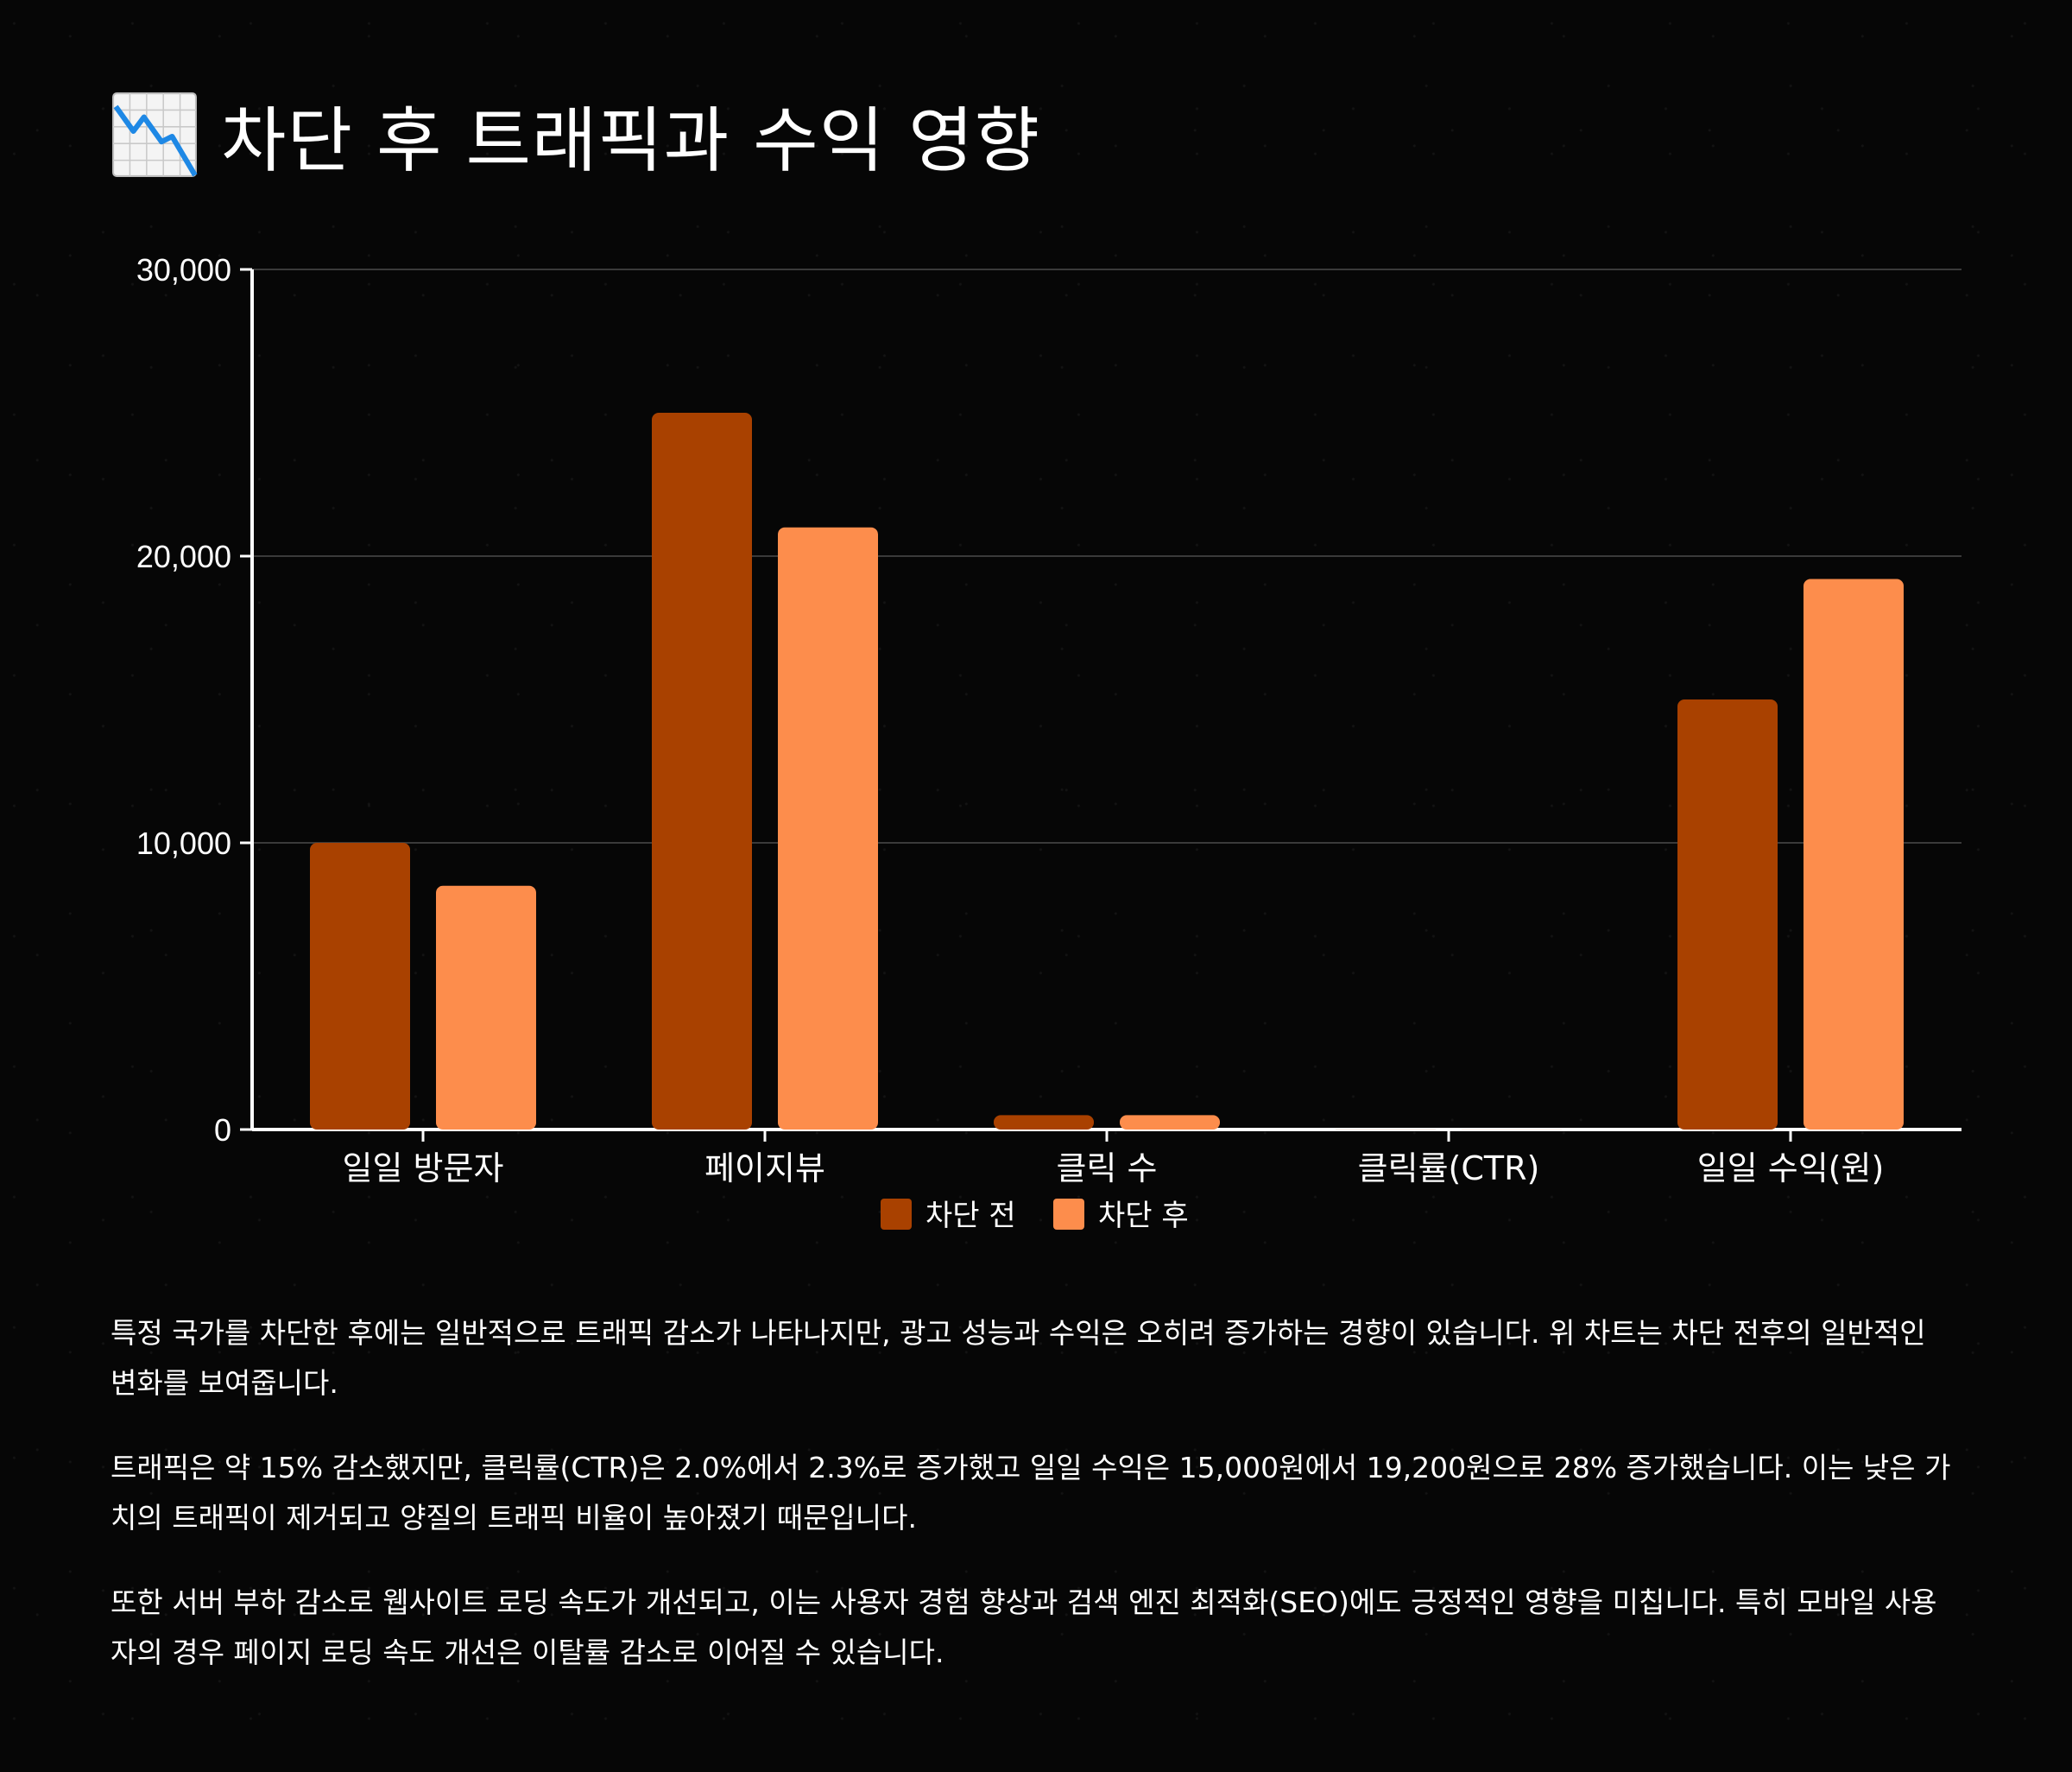  Describe the element at coordinates (764, 1168) in the screenshot. I see `x-tick-label: 페이지뷰` at that location.